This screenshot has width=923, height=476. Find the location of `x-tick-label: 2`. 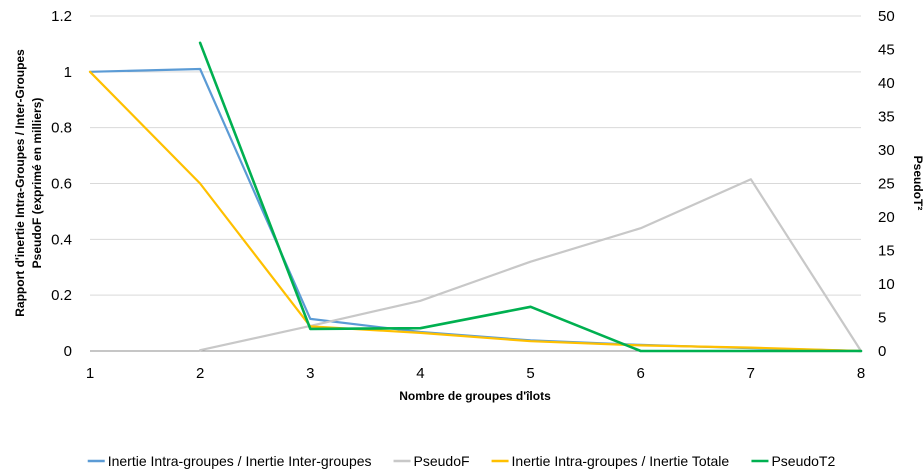

x-tick-label: 2 is located at coordinates (200, 373).